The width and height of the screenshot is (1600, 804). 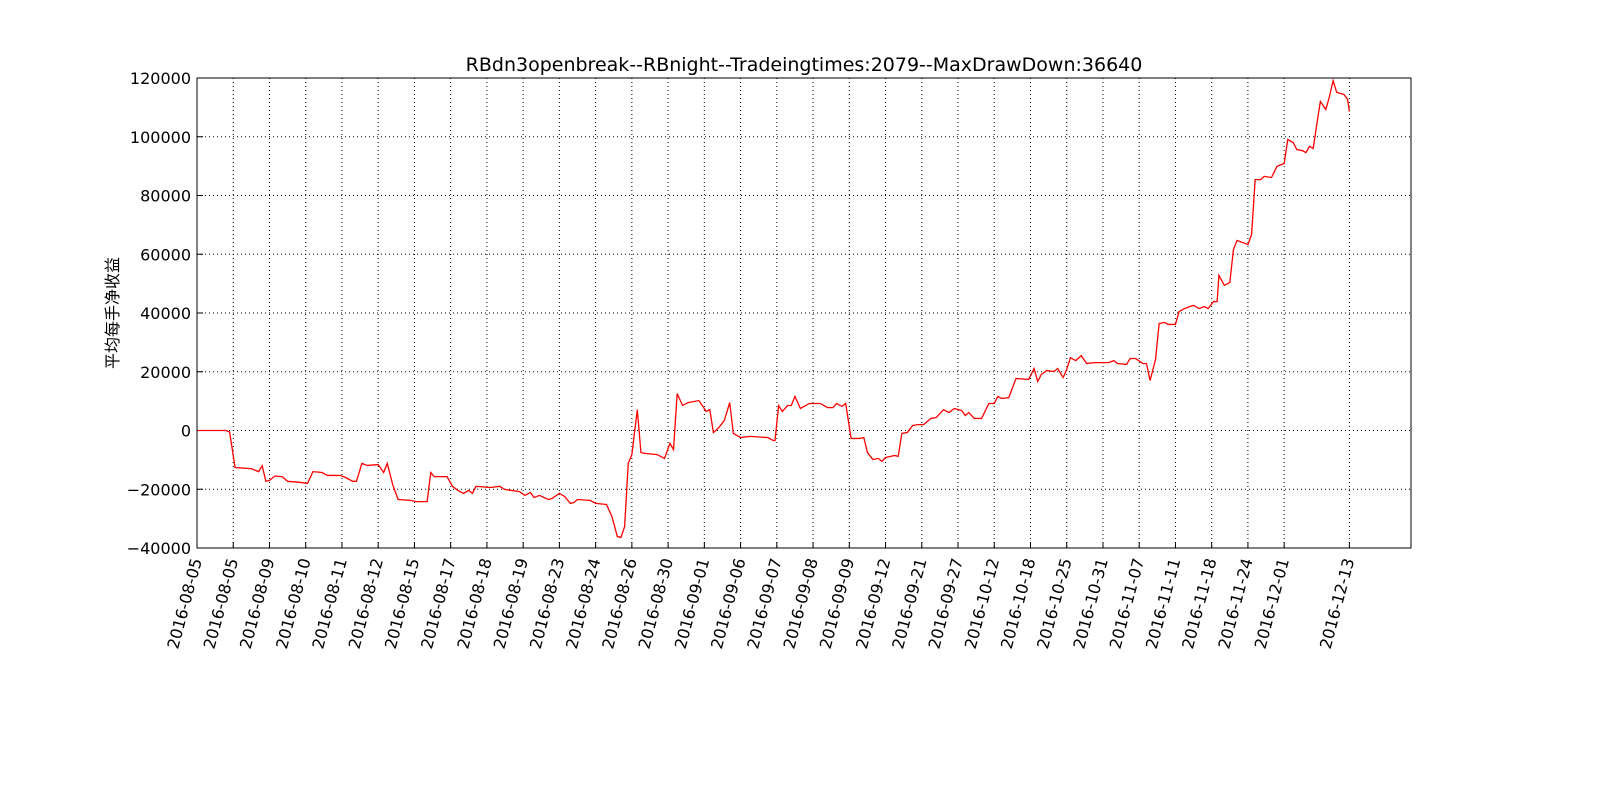 I want to click on y-tick-label: 120000, so click(x=160, y=78).